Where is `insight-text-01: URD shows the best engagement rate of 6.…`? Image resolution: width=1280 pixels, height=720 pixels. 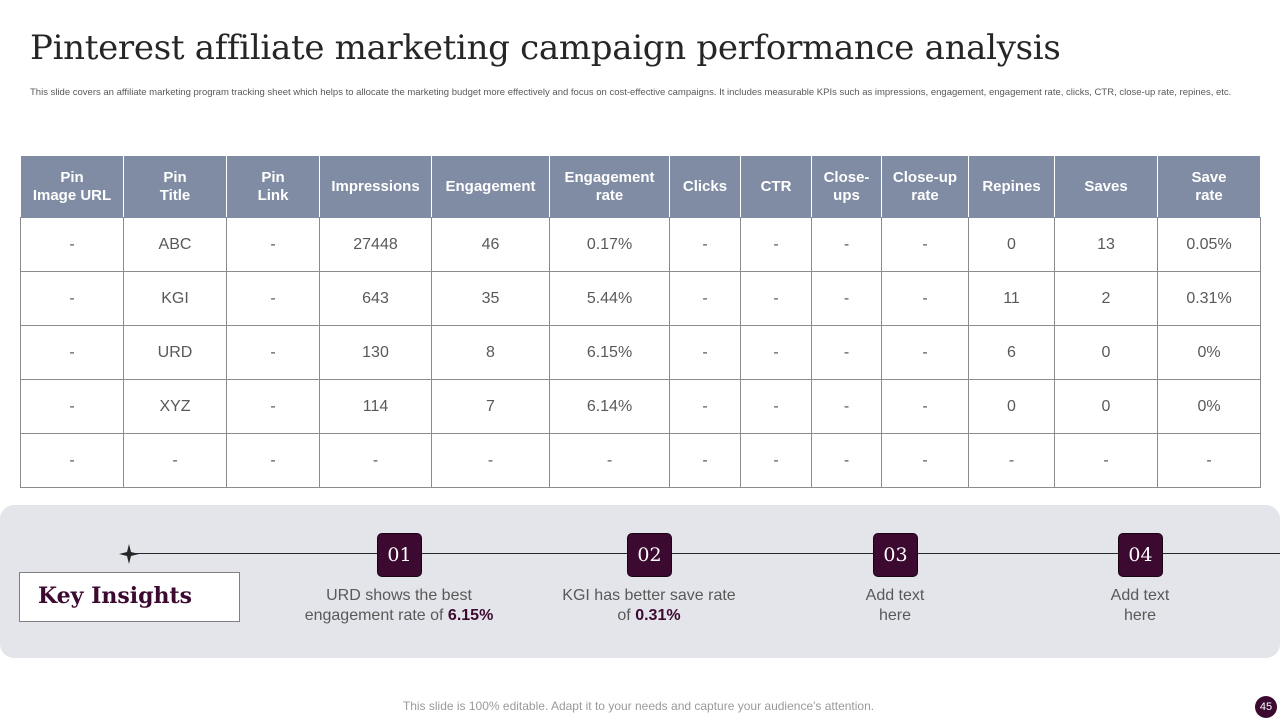
insight-text-01: URD shows the best engagement rate of 6.… is located at coordinates (399, 605).